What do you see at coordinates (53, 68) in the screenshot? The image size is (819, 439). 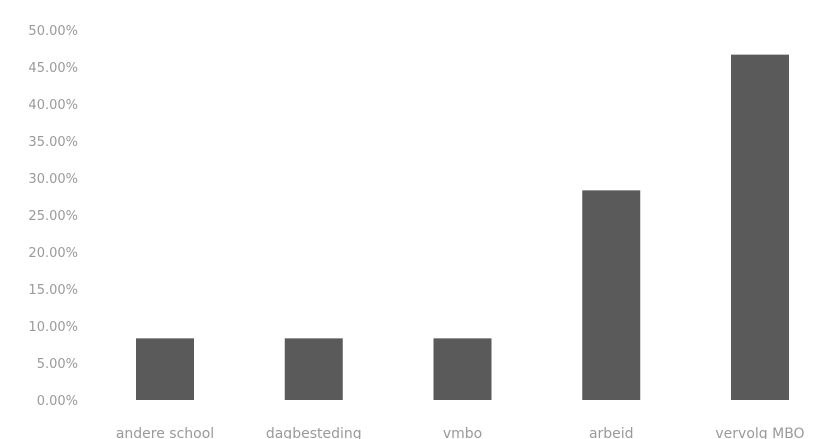 I see `y-tick-label: 45.00%` at bounding box center [53, 68].